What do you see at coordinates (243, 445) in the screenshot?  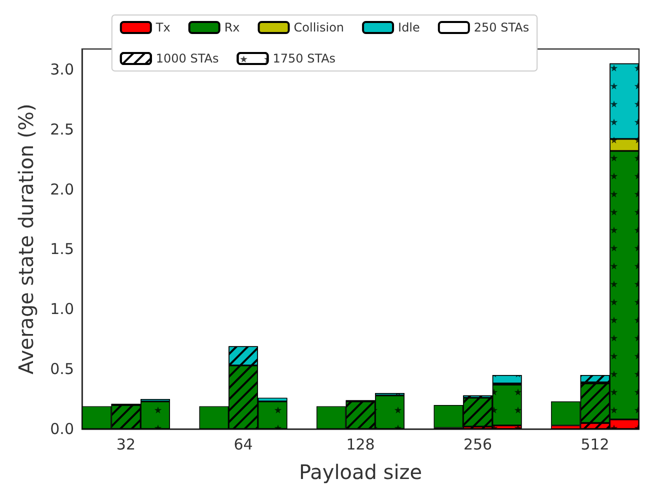 I see `x-tick-label: 64` at bounding box center [243, 445].